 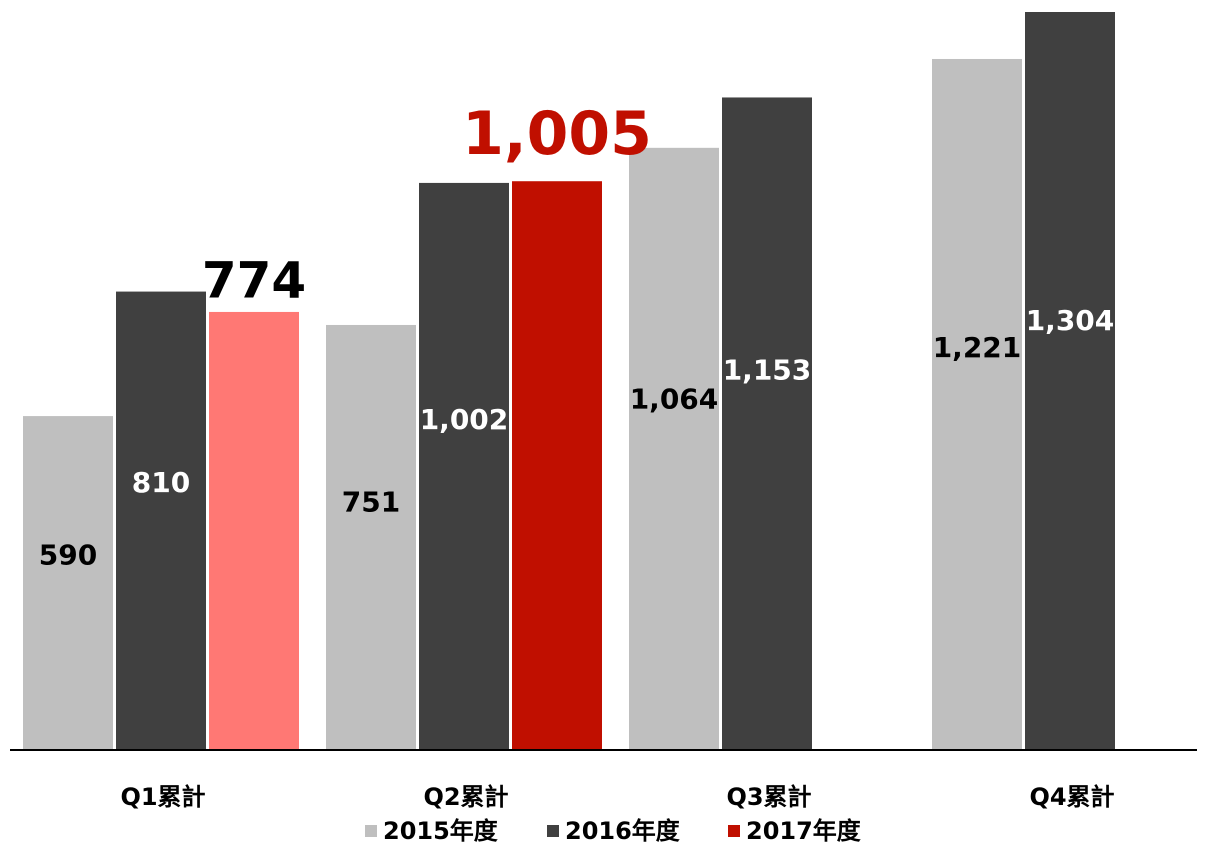 I want to click on x-tick-label: Q1累計, so click(x=162, y=797).